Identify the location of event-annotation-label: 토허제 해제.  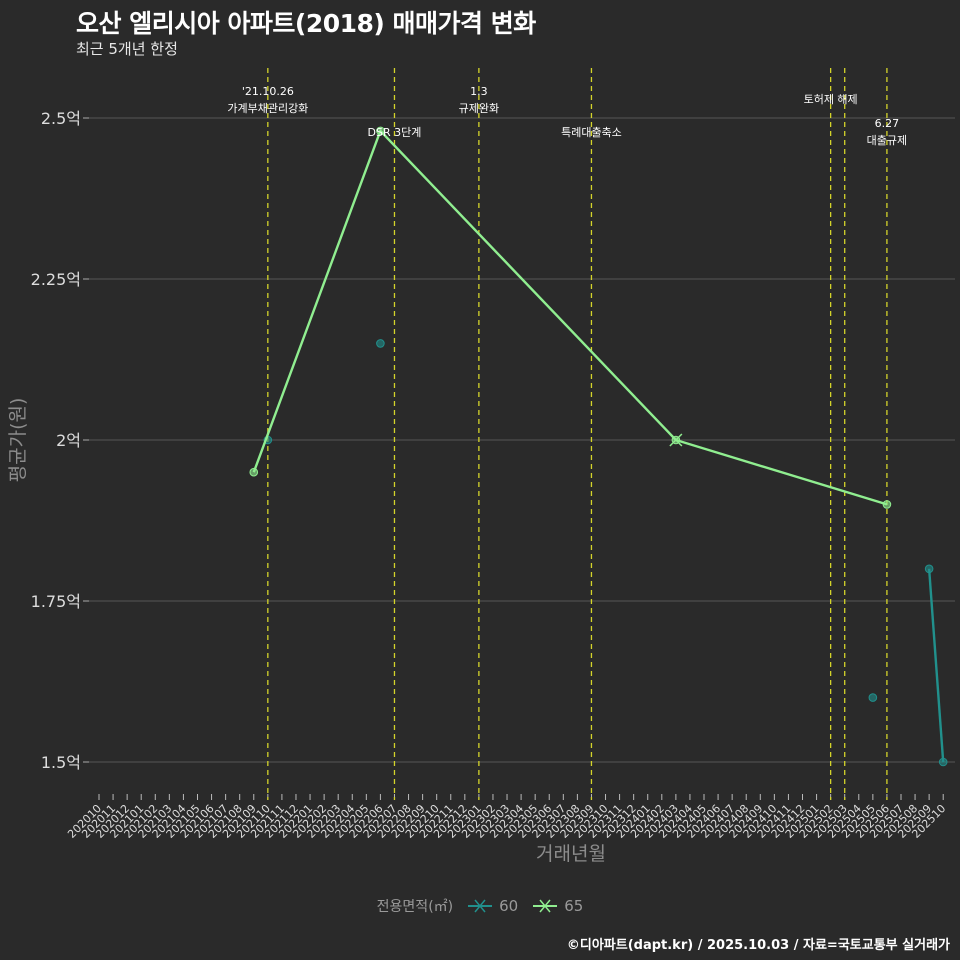
(831, 99).